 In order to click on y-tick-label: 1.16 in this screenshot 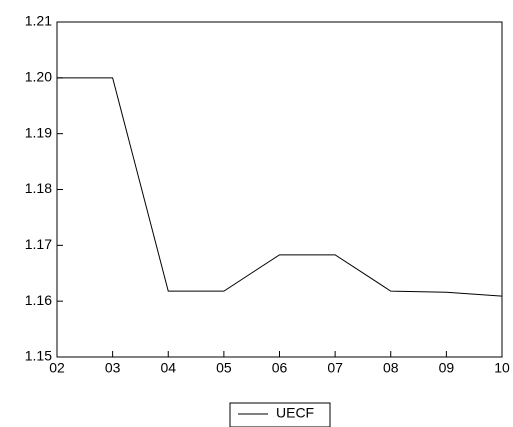, I will do `click(38, 300)`.